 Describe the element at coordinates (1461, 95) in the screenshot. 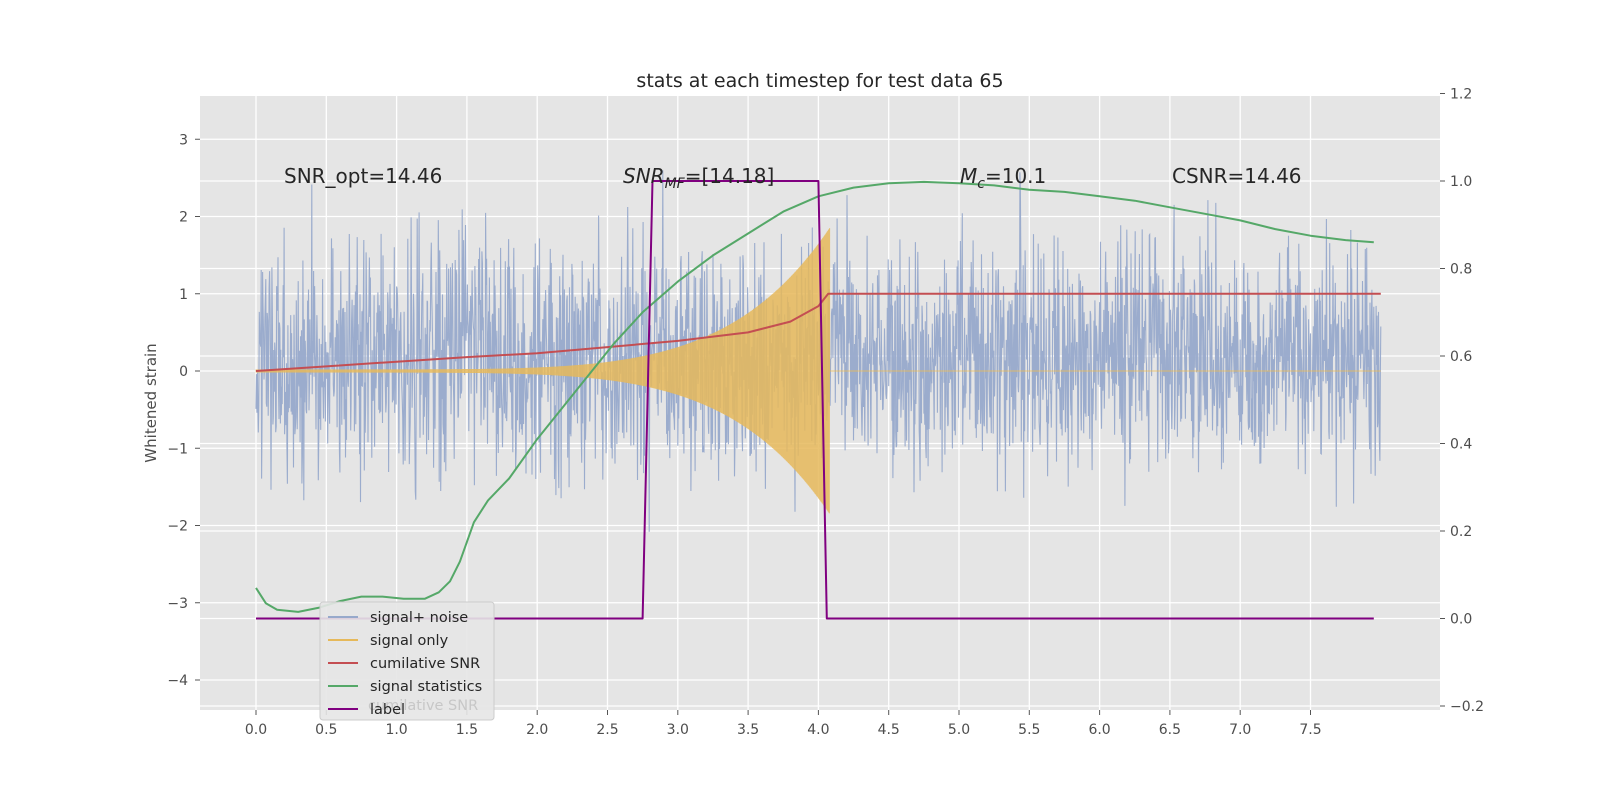

I see `y2-tick-label-7: 1.2` at that location.